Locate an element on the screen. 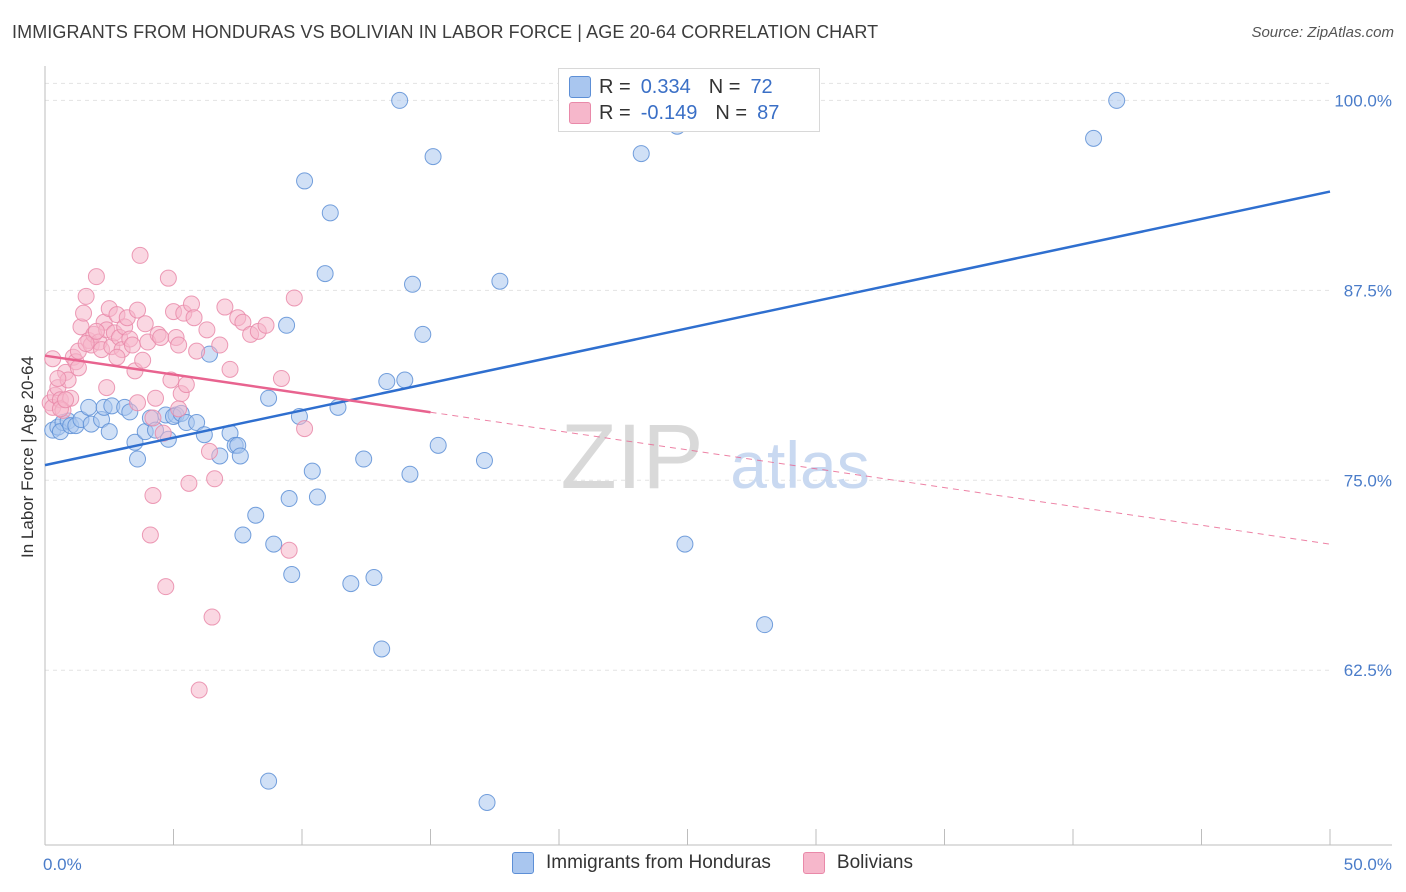 The image size is (1406, 892). y-tick-label: 62.5% is located at coordinates (1368, 670).